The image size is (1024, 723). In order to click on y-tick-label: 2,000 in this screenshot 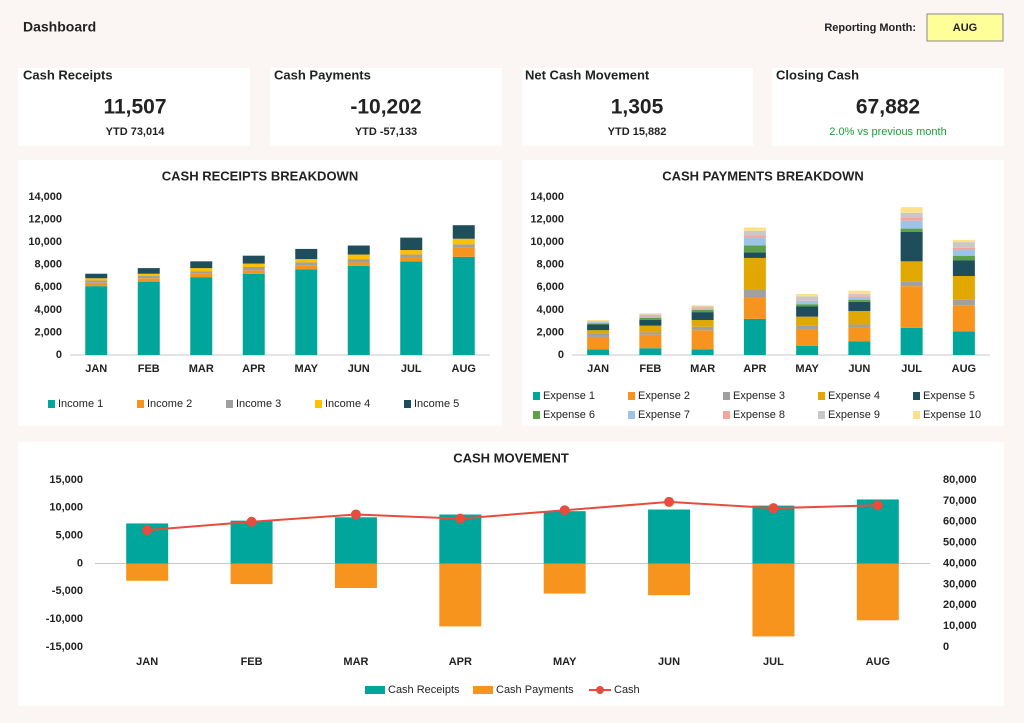, I will do `click(550, 332)`.